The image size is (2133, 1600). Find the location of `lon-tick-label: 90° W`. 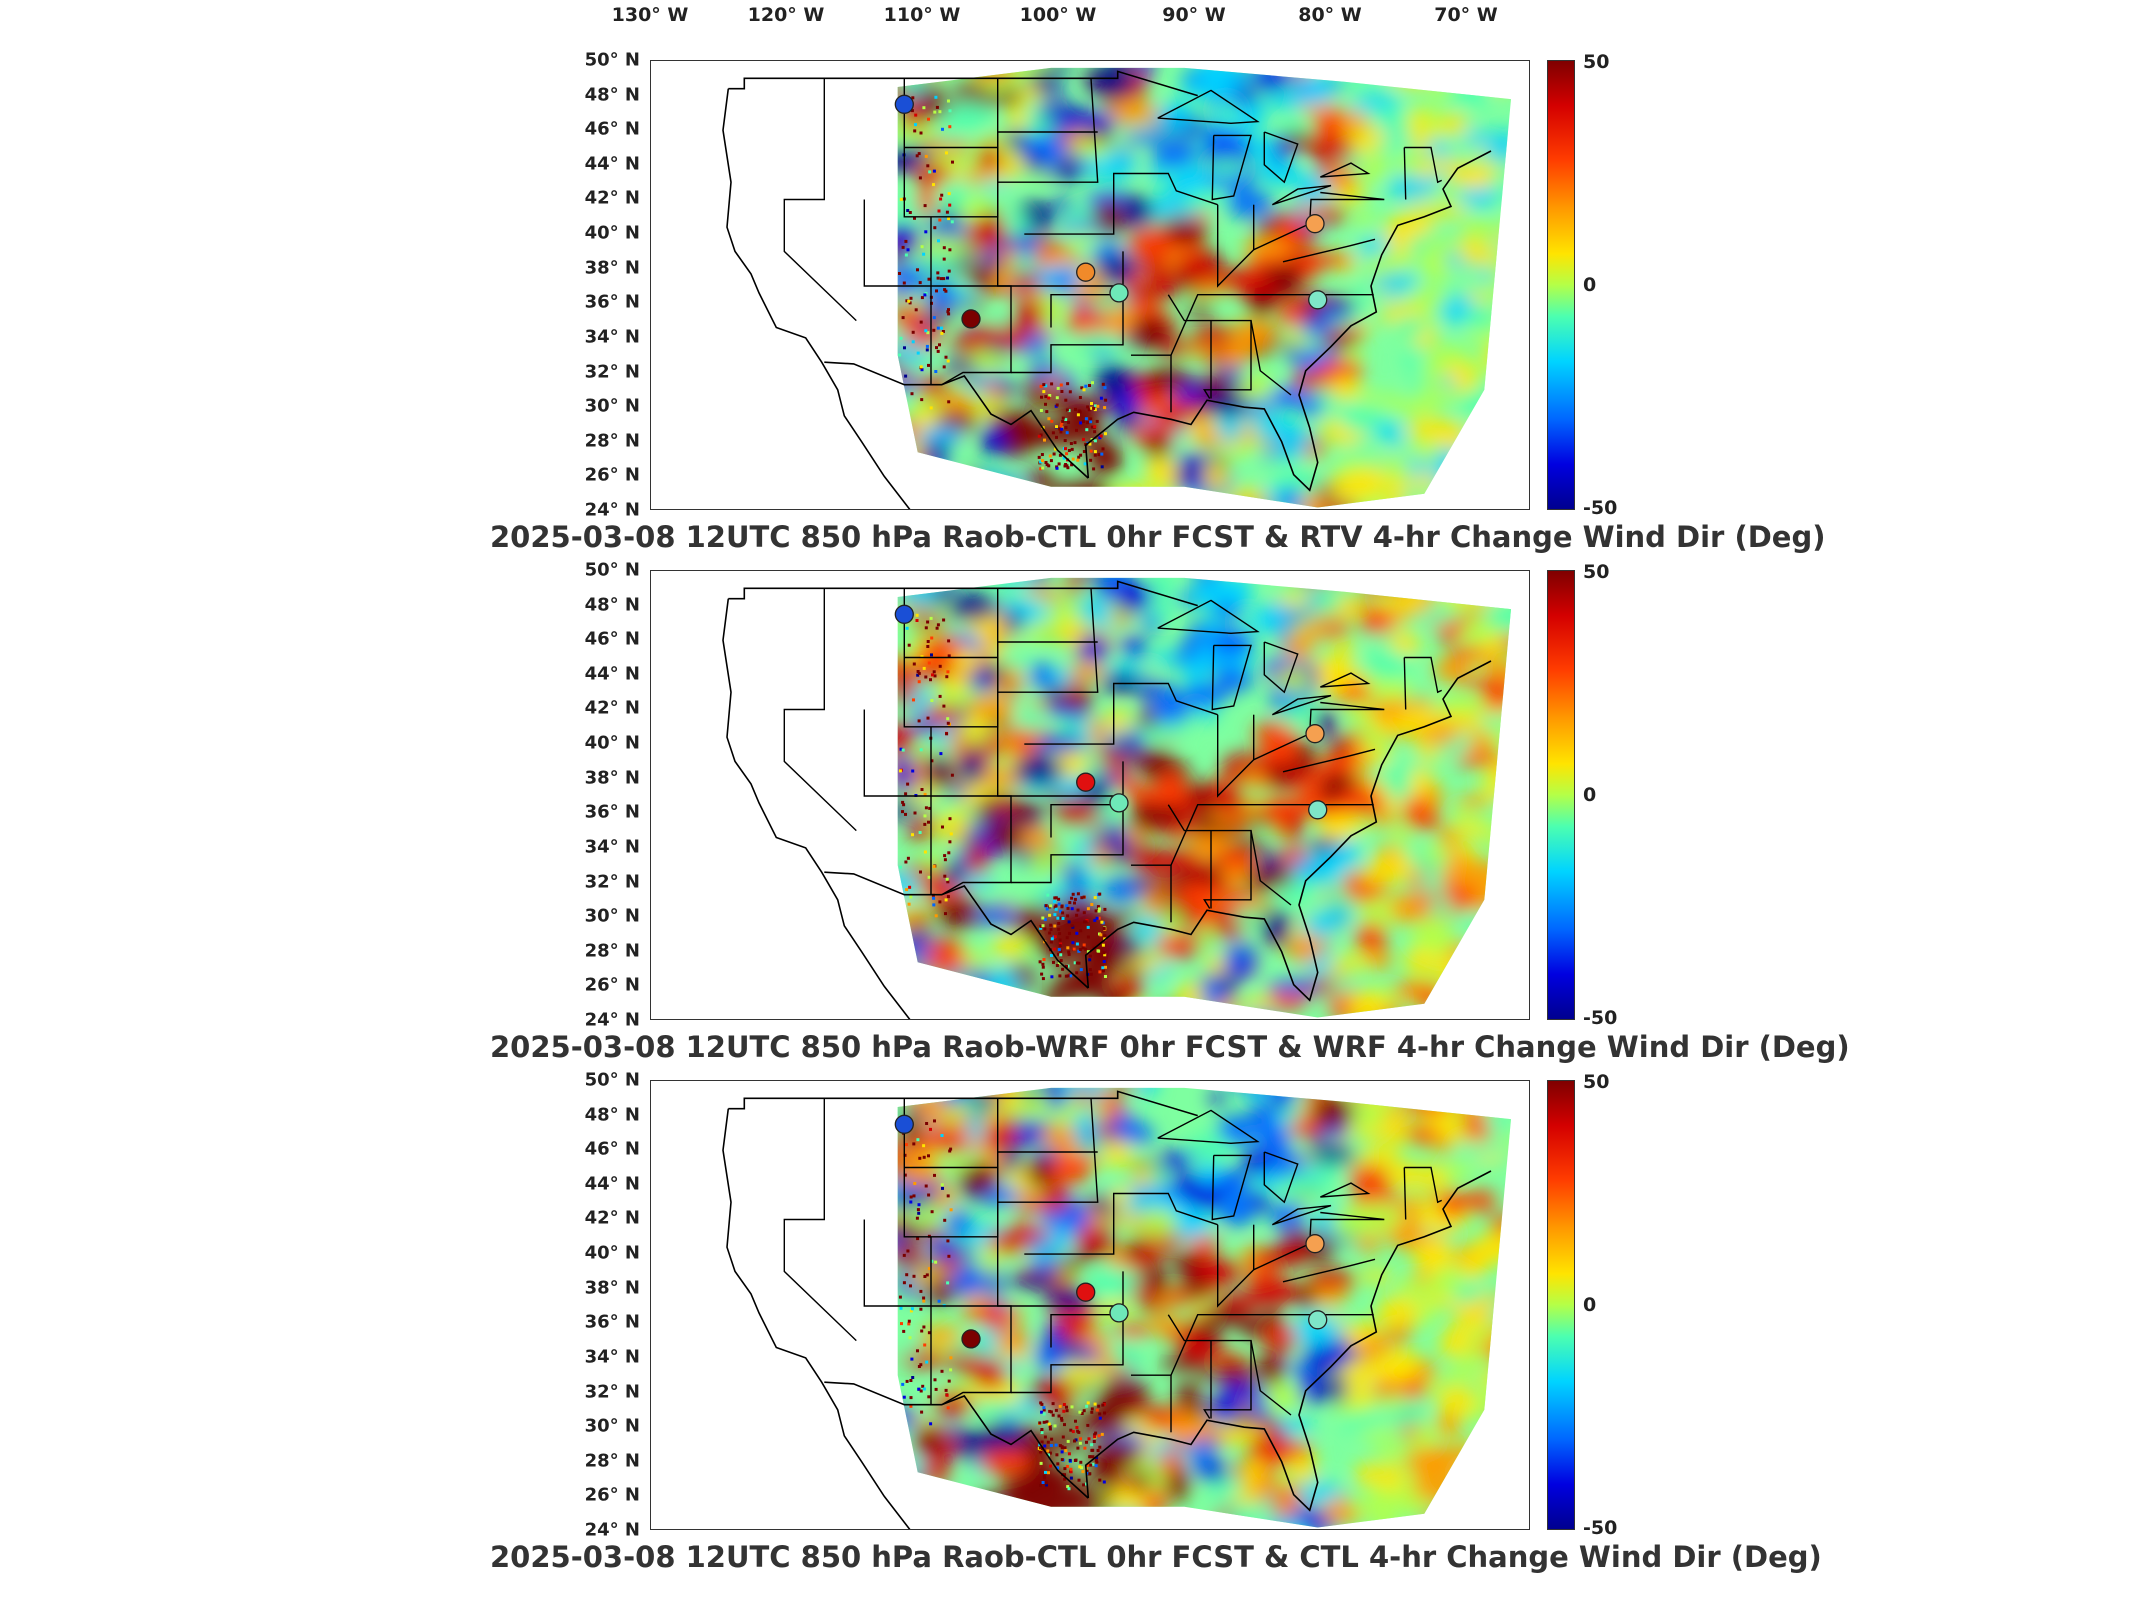

lon-tick-label: 90° W is located at coordinates (1194, 15).